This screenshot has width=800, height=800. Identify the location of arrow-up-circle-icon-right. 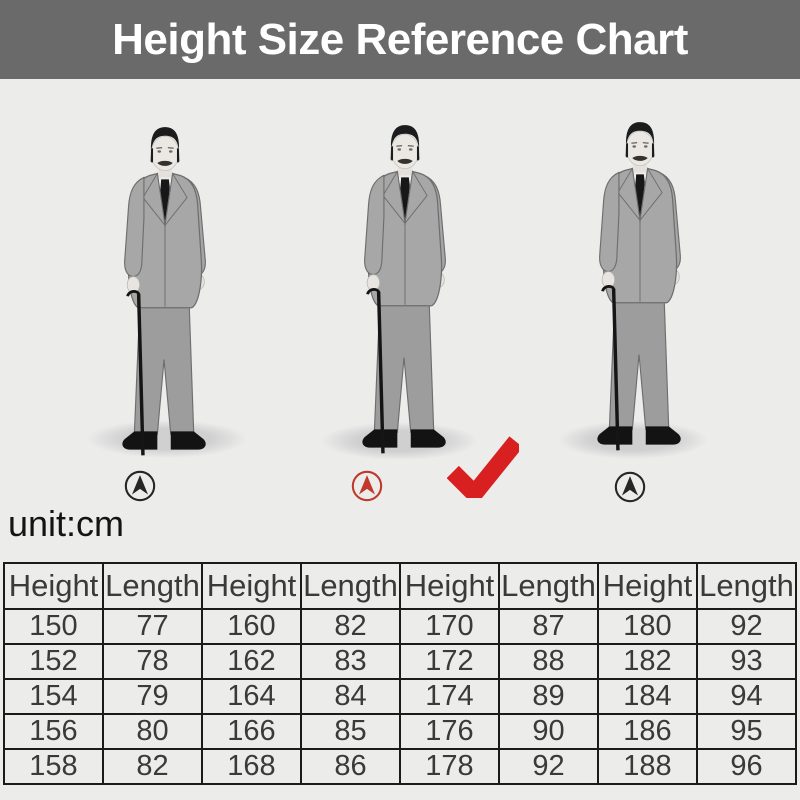
(630, 487).